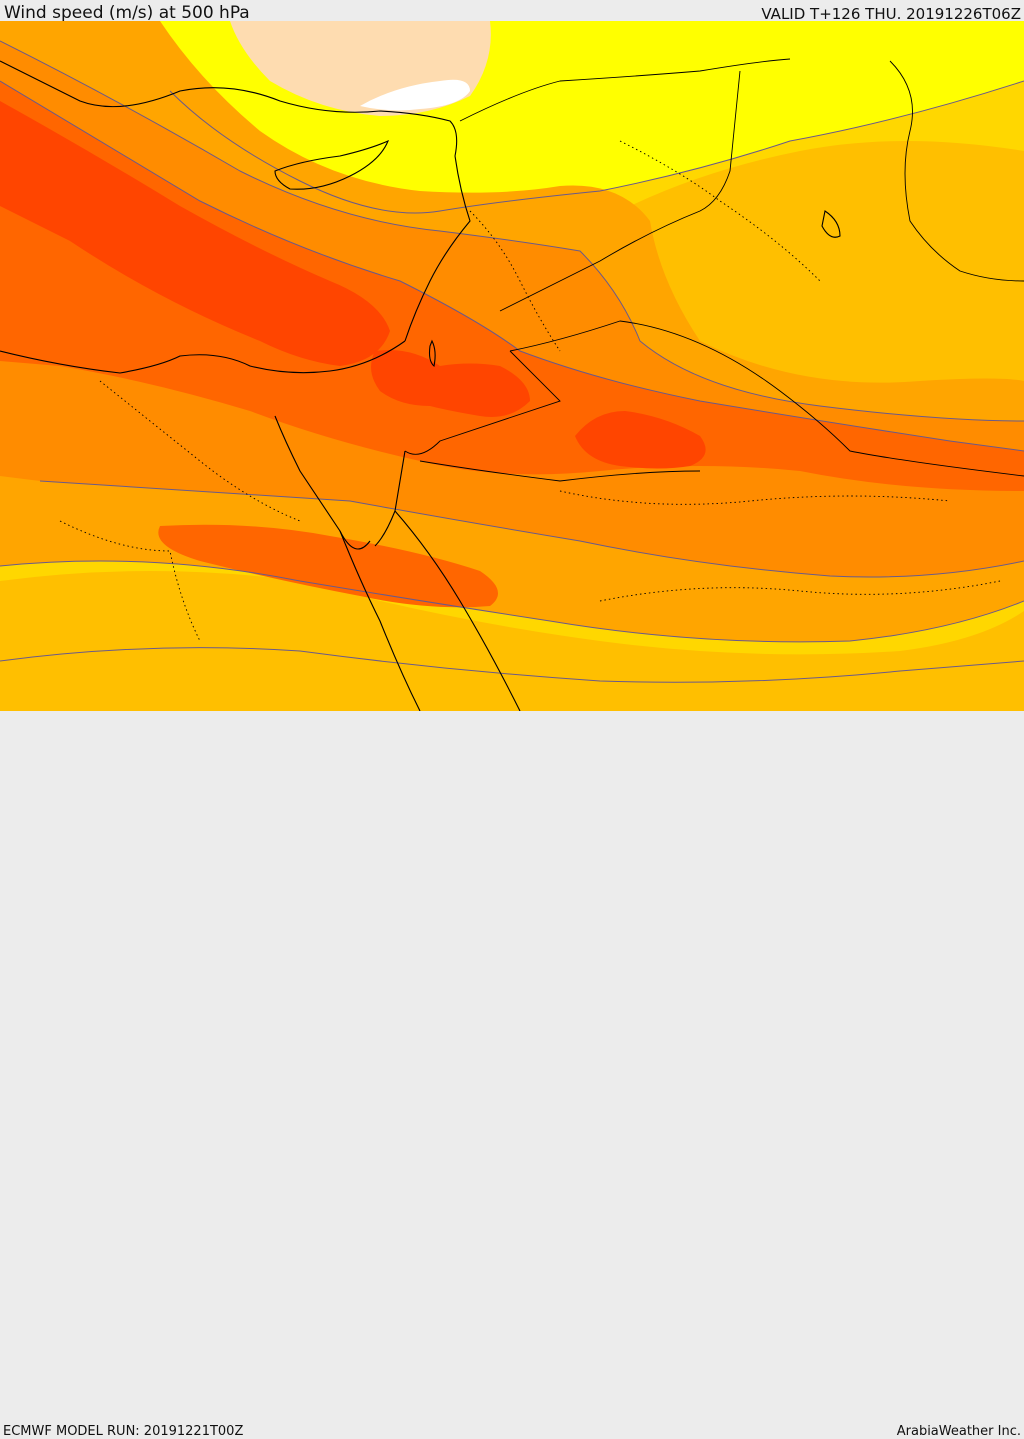 The width and height of the screenshot is (1024, 1439). Describe the element at coordinates (831, 224) in the screenshot. I see `lake-tharthar` at that location.